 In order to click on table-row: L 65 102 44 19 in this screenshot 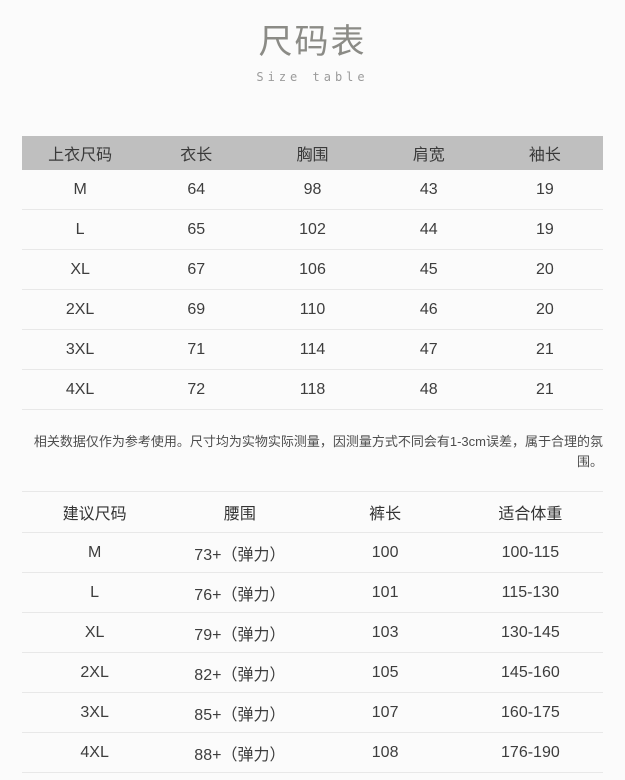, I will do `click(312, 230)`.